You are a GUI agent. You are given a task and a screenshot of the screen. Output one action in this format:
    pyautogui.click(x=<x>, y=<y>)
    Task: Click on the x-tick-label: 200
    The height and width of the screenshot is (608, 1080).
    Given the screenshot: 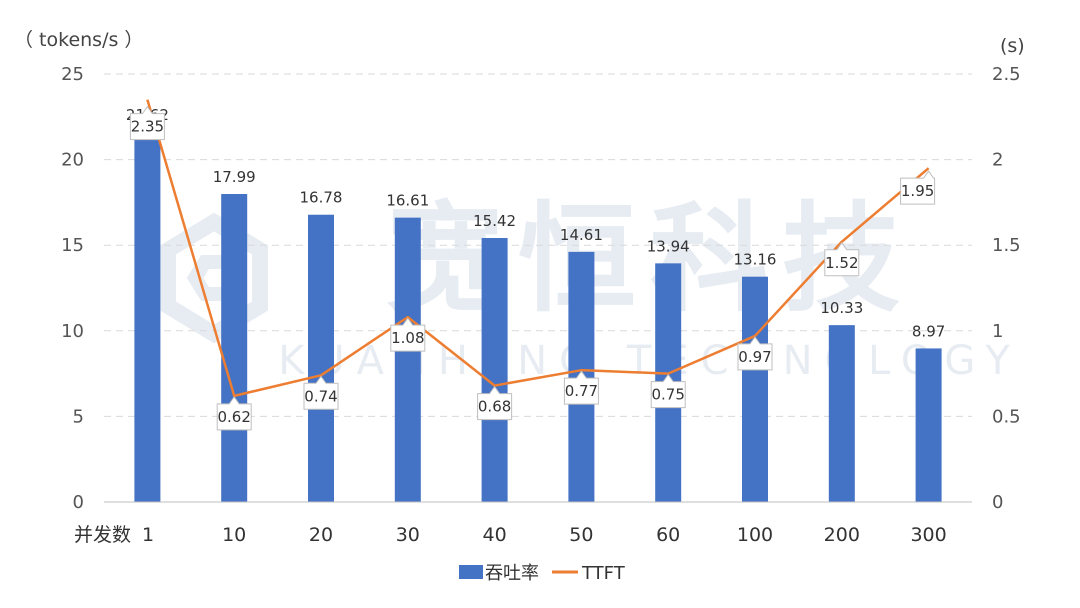 What is the action you would take?
    pyautogui.click(x=842, y=535)
    